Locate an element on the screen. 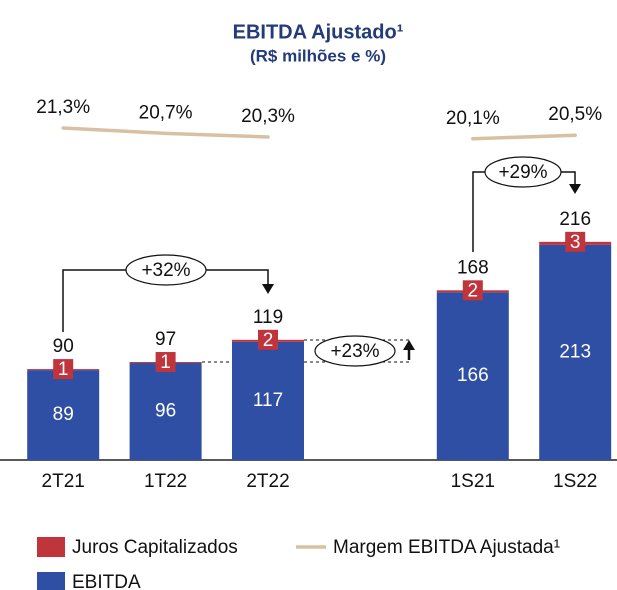 Image resolution: width=617 pixels, height=590 pixels. total-label: 216 is located at coordinates (575, 219).